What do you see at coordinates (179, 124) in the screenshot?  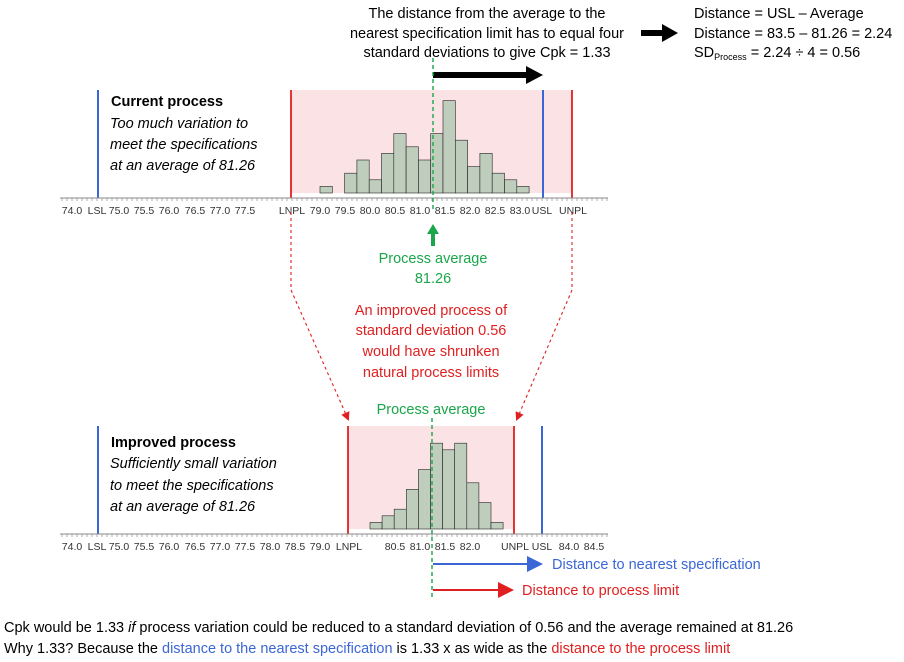 I see `current-desc-1: Too much variation to` at bounding box center [179, 124].